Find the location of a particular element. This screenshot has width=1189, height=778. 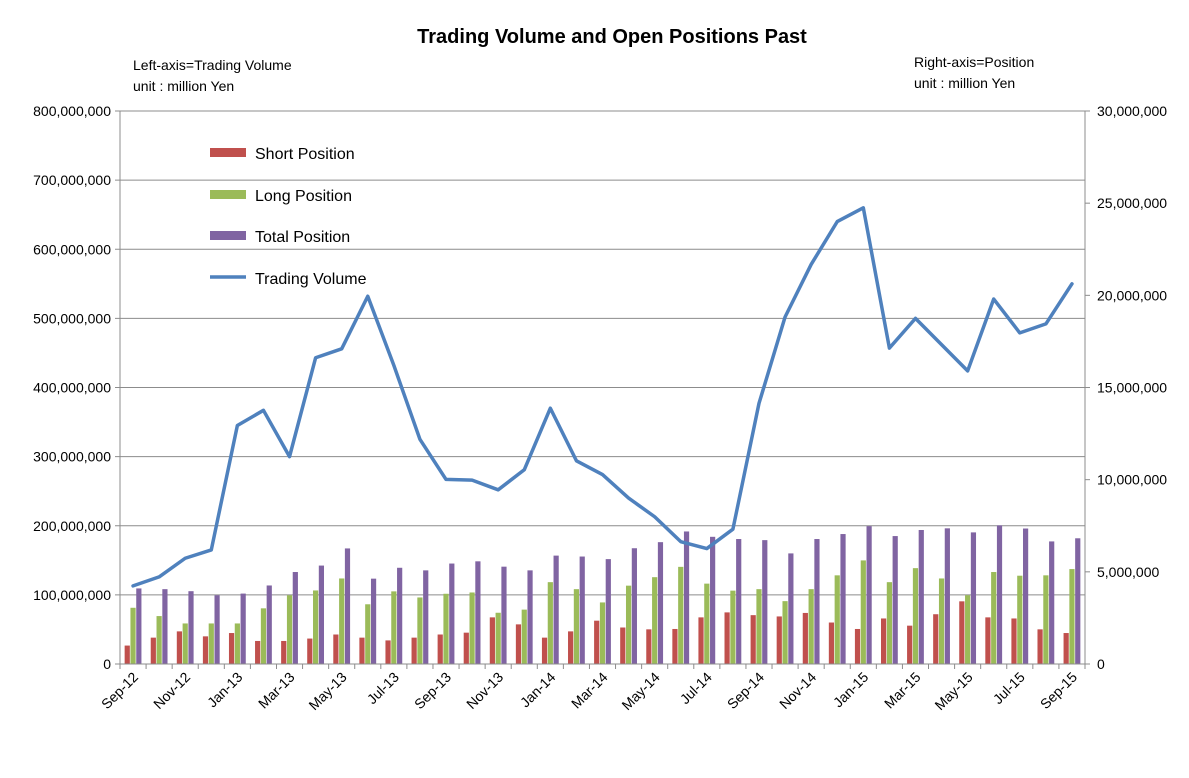

chart-title: Trading Volume and Open Positions Past is located at coordinates (612, 37).